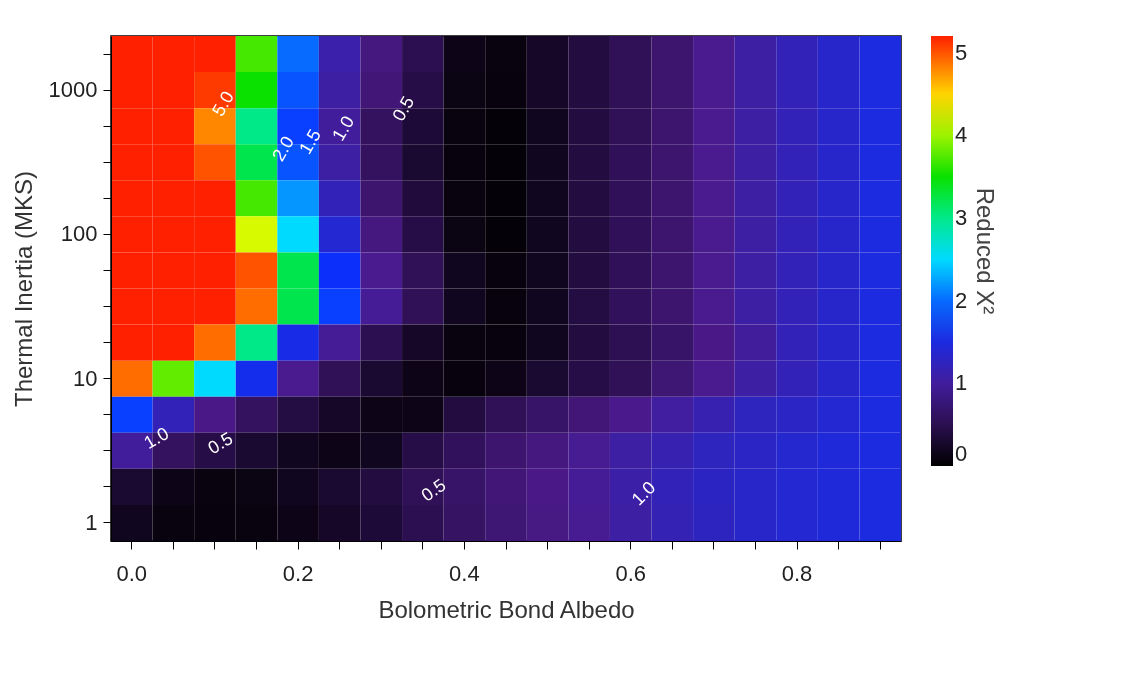 This screenshot has height=675, width=1122. I want to click on y-tick-label: 1, so click(91, 522).